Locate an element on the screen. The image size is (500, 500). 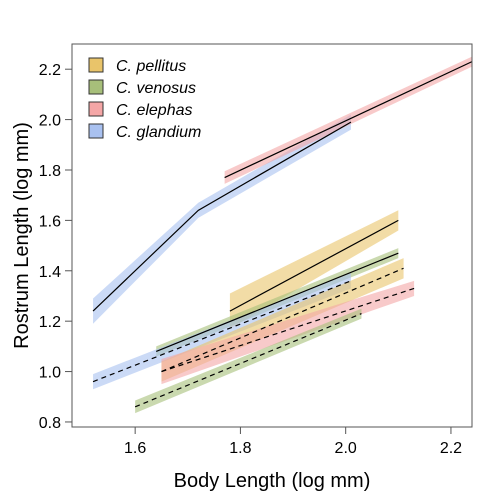
c-venosus-solid-line is located at coordinates (277, 302).